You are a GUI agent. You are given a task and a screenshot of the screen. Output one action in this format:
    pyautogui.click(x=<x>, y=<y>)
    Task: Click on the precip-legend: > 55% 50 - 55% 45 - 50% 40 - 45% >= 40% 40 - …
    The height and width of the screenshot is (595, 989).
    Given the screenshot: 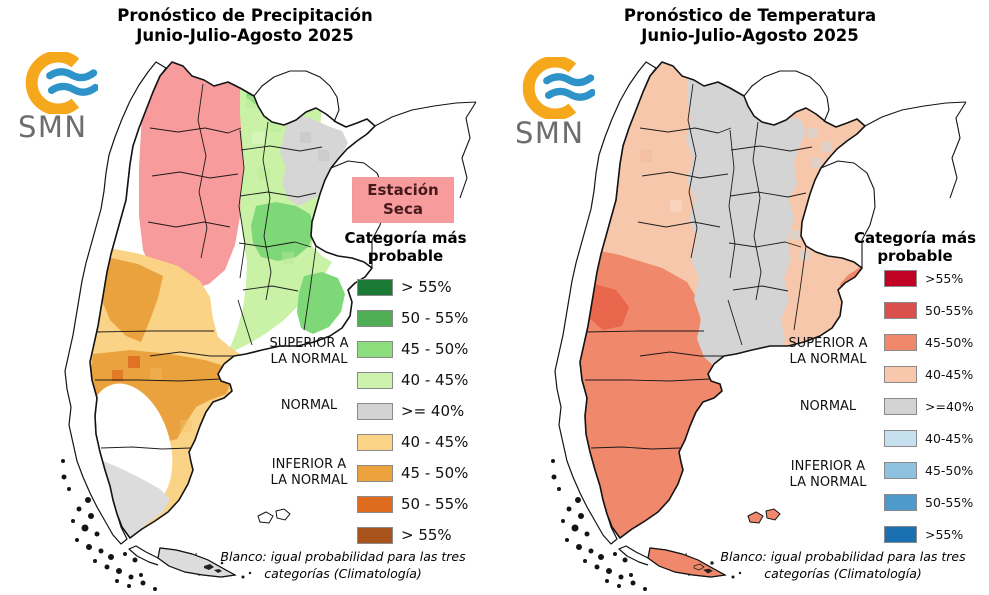 What is the action you would take?
    pyautogui.click(x=422, y=418)
    